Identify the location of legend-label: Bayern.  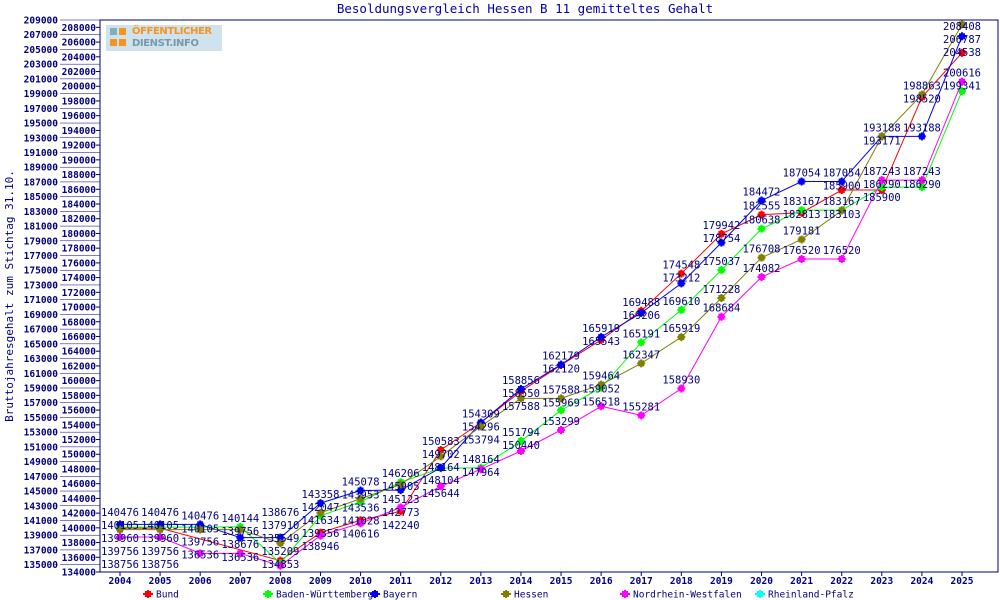
(400, 595).